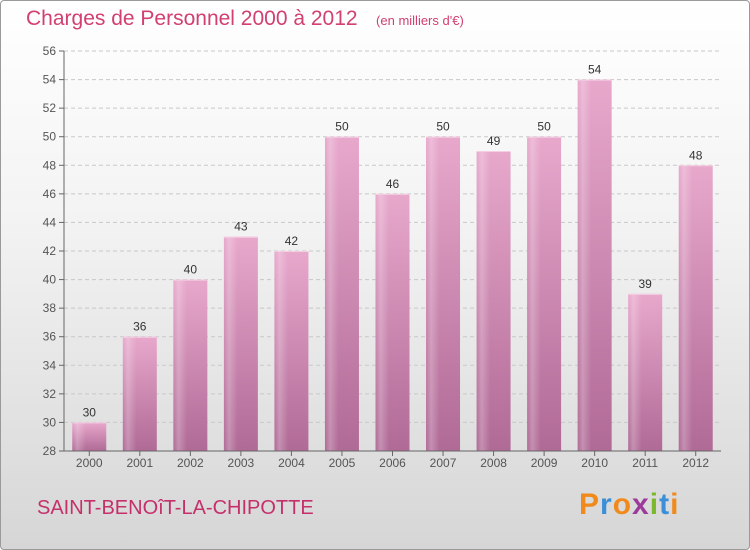 The height and width of the screenshot is (550, 750). What do you see at coordinates (544, 463) in the screenshot?
I see `x-tick-label: 2009` at bounding box center [544, 463].